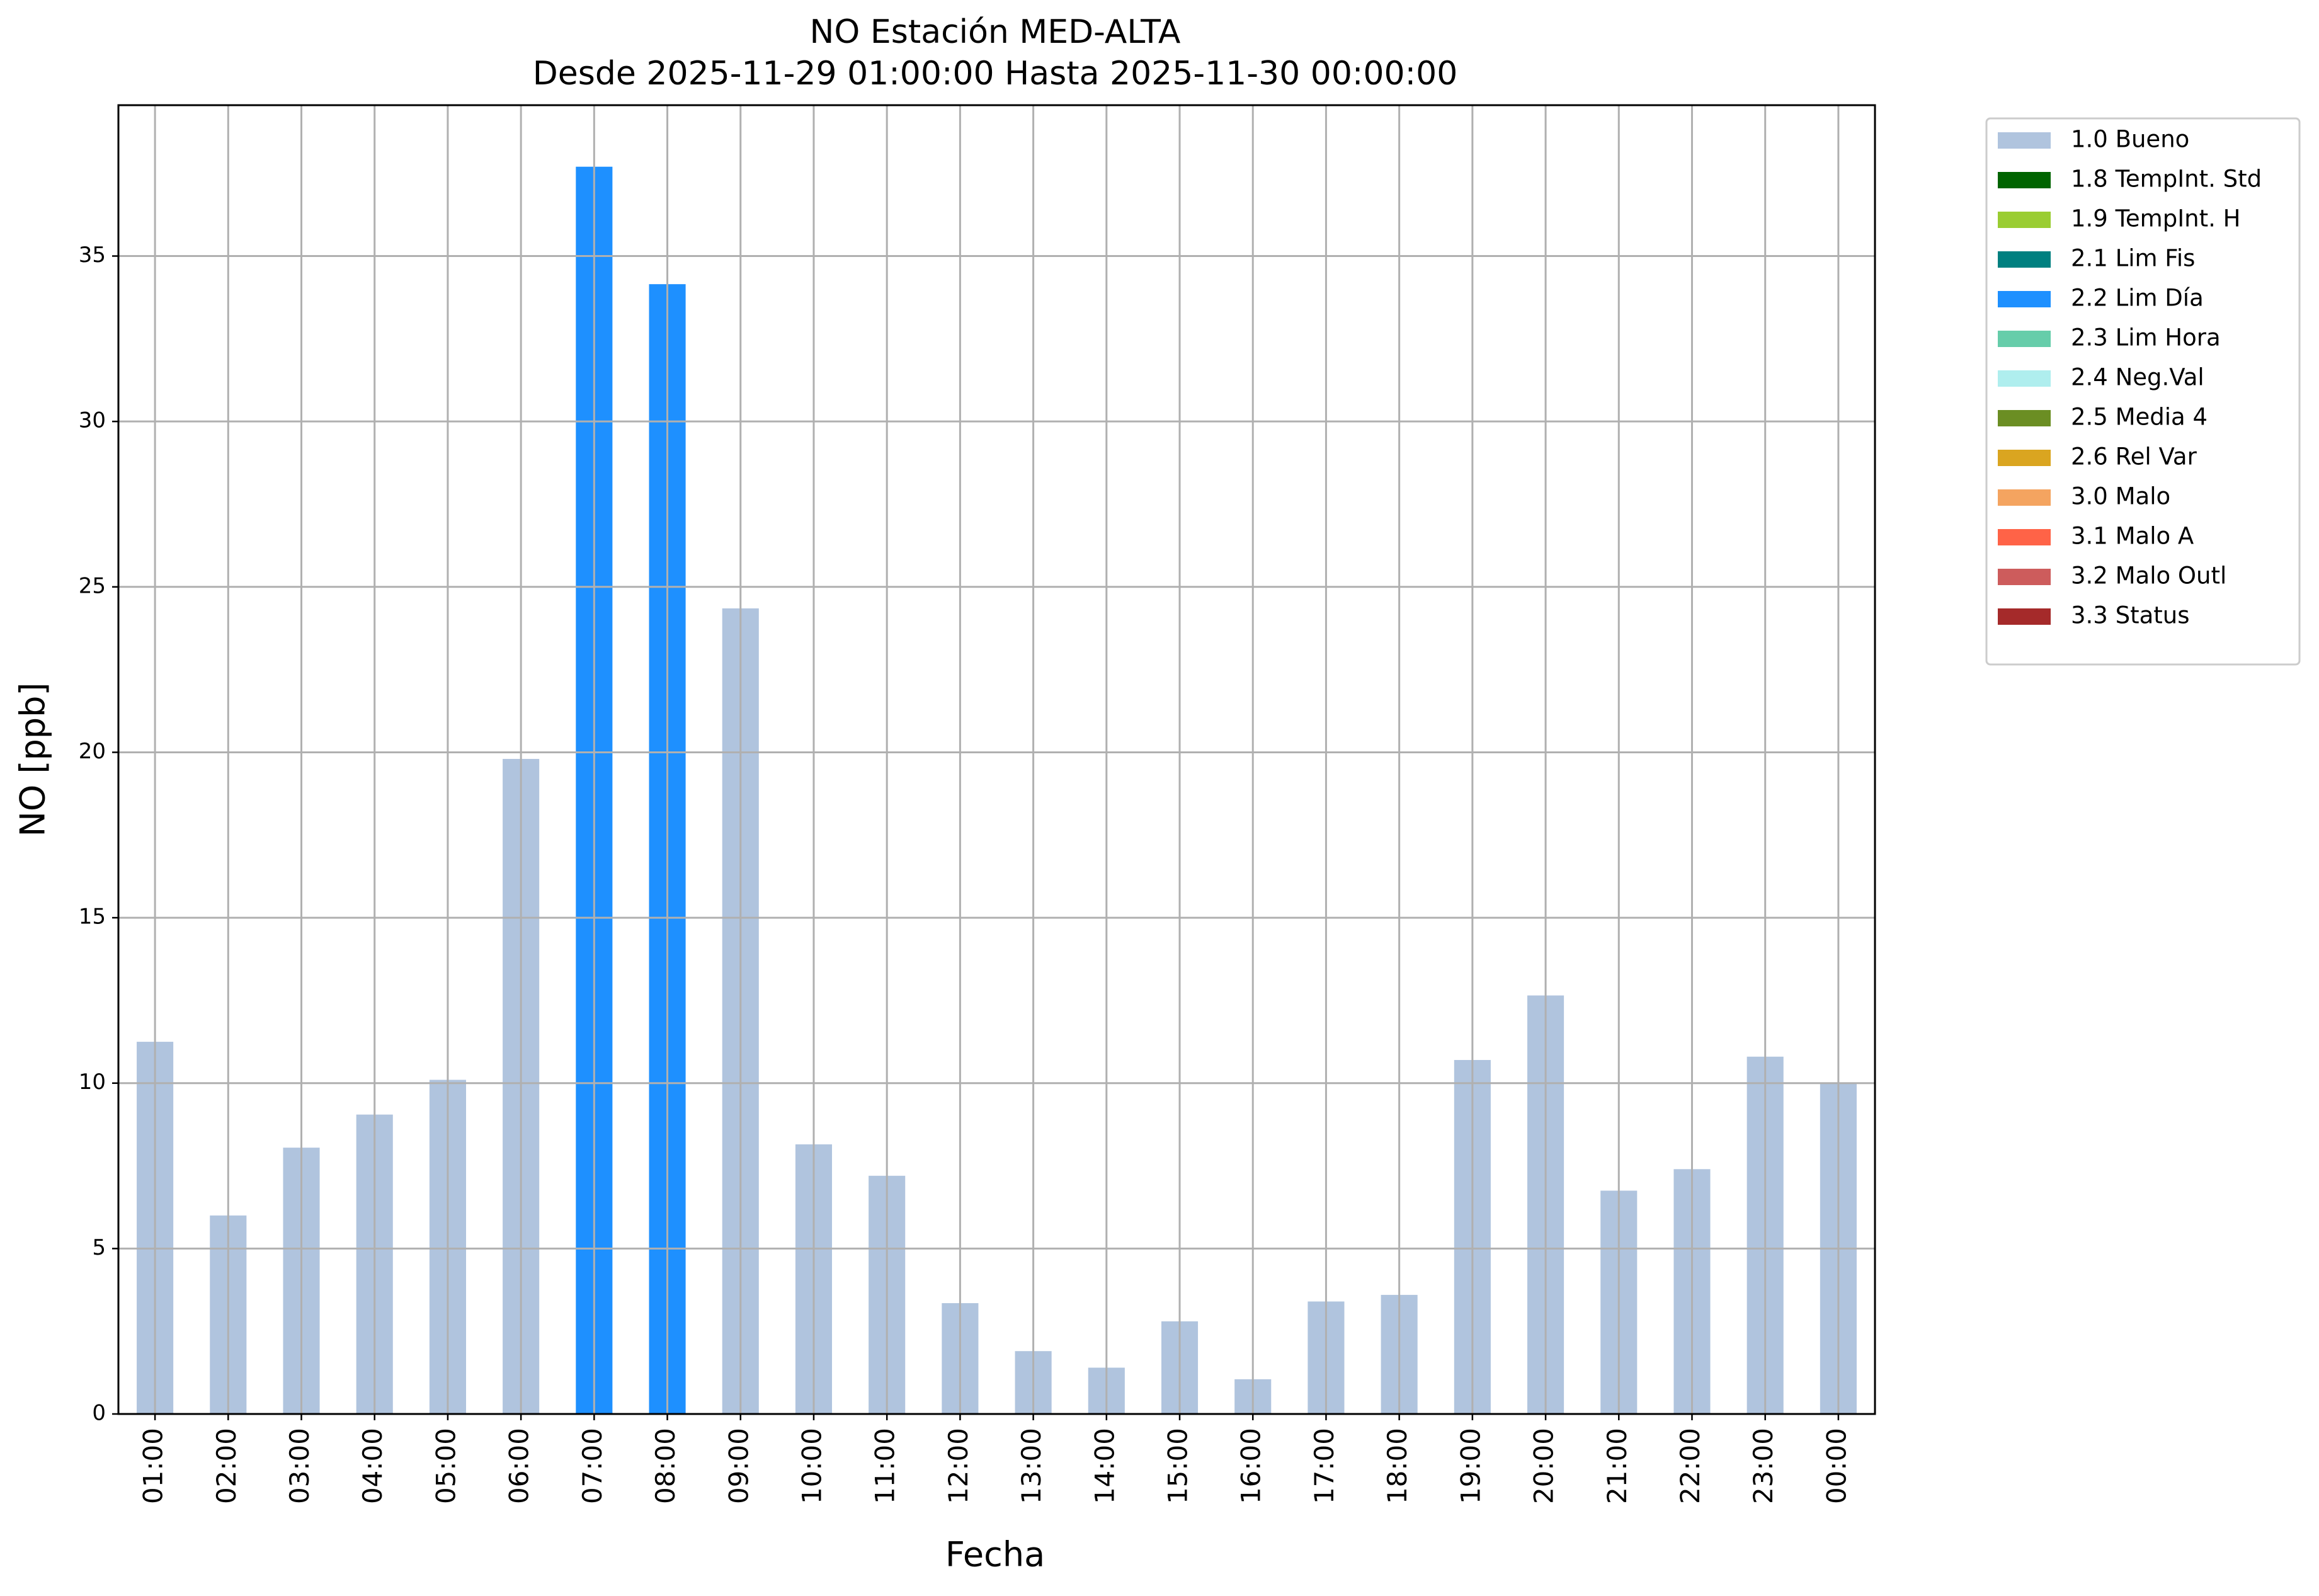 The height and width of the screenshot is (1596, 2319). What do you see at coordinates (2132, 536) in the screenshot?
I see `legend-label: 3.1 Malo A` at bounding box center [2132, 536].